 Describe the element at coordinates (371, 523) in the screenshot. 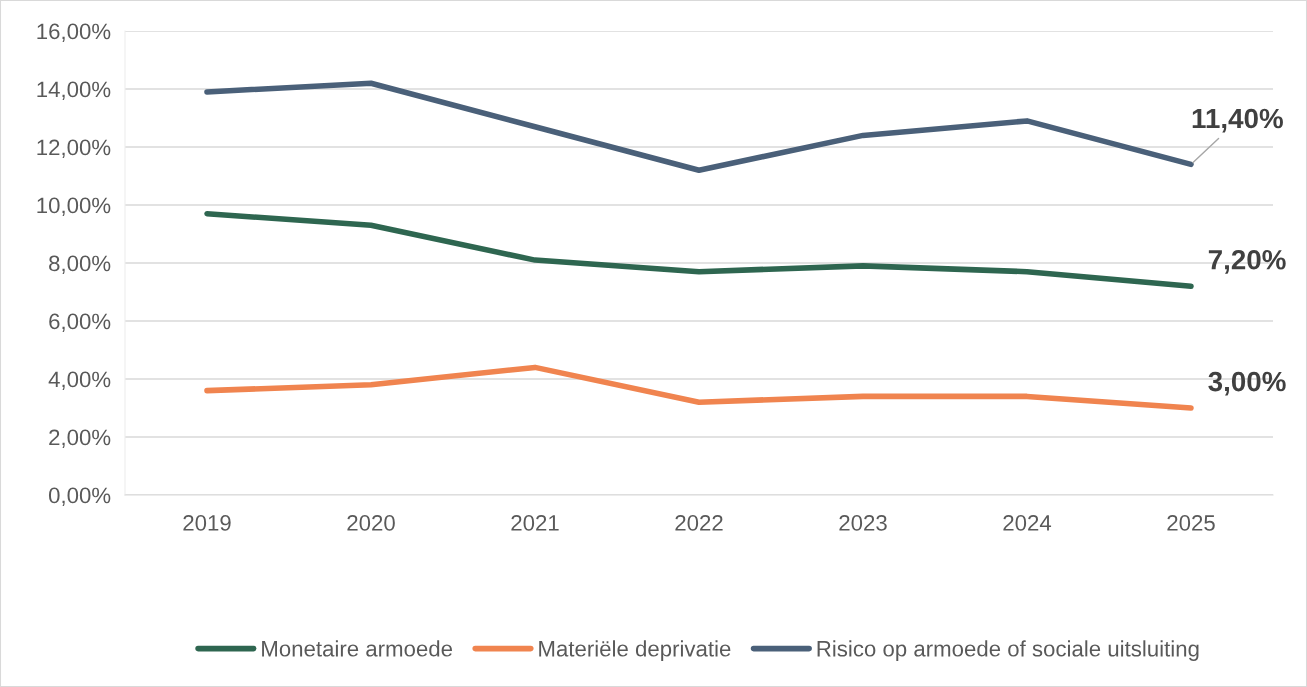

I see `x-tick-label: 2020` at that location.